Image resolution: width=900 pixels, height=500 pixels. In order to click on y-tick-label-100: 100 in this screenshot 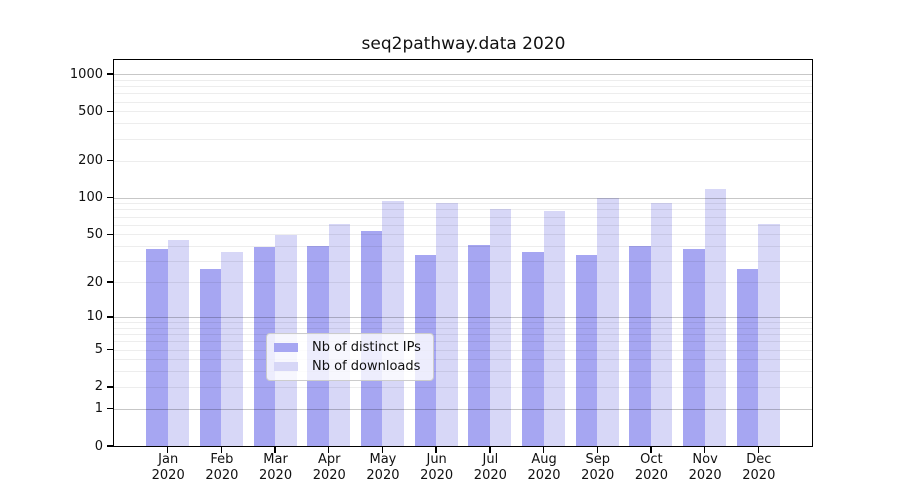, I will do `click(90, 198)`.